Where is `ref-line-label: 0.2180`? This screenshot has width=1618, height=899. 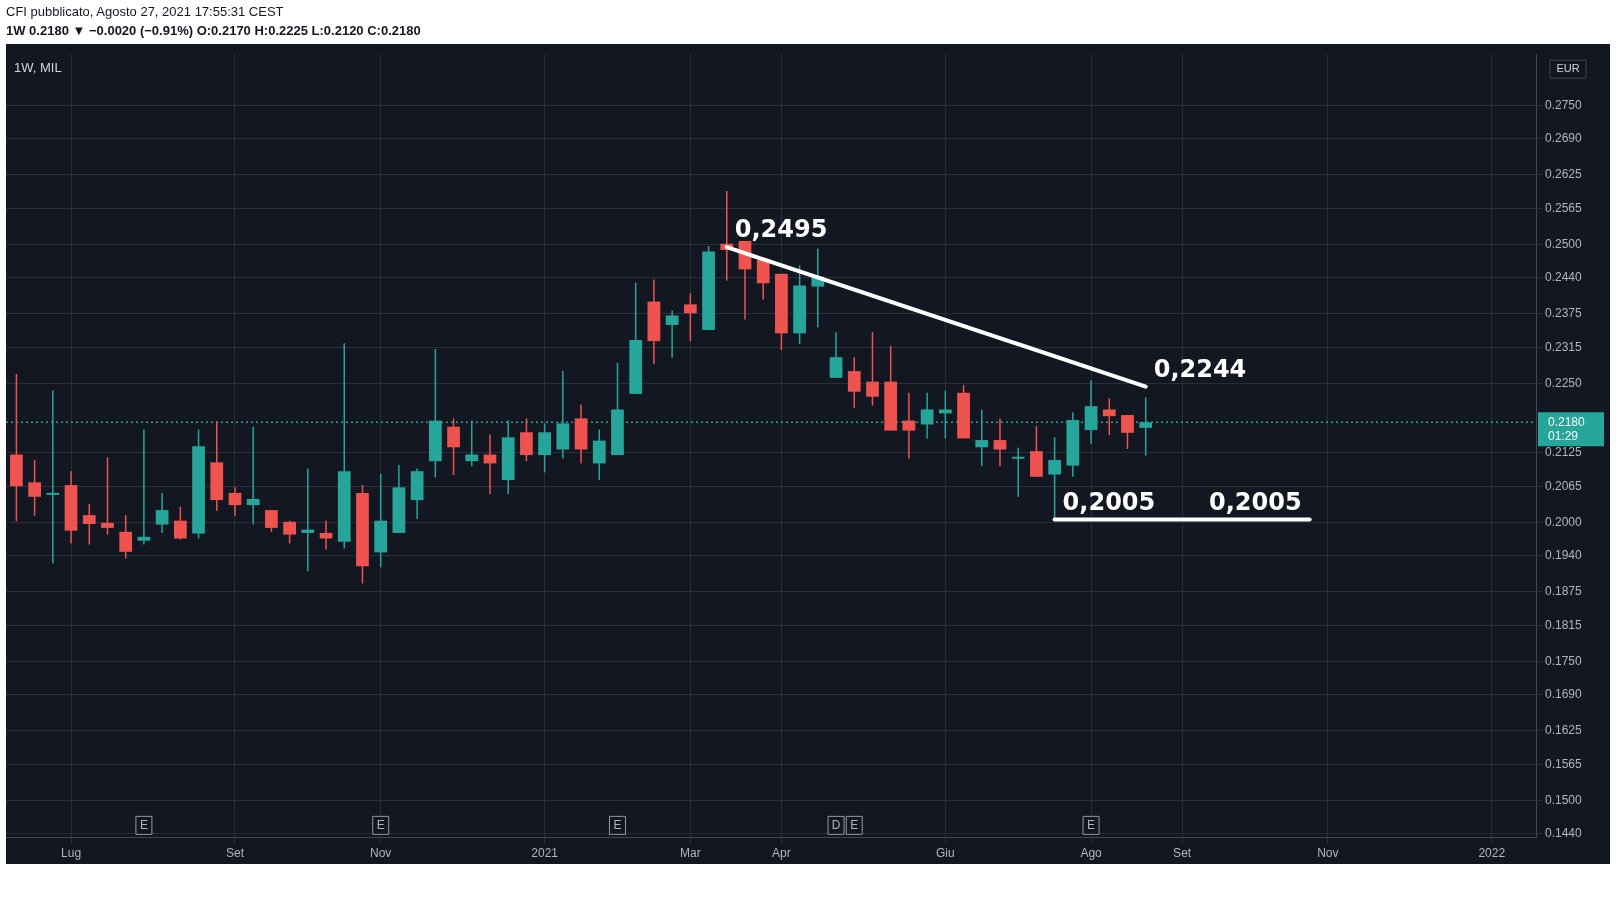 ref-line-label: 0.2180 is located at coordinates (1567, 421).